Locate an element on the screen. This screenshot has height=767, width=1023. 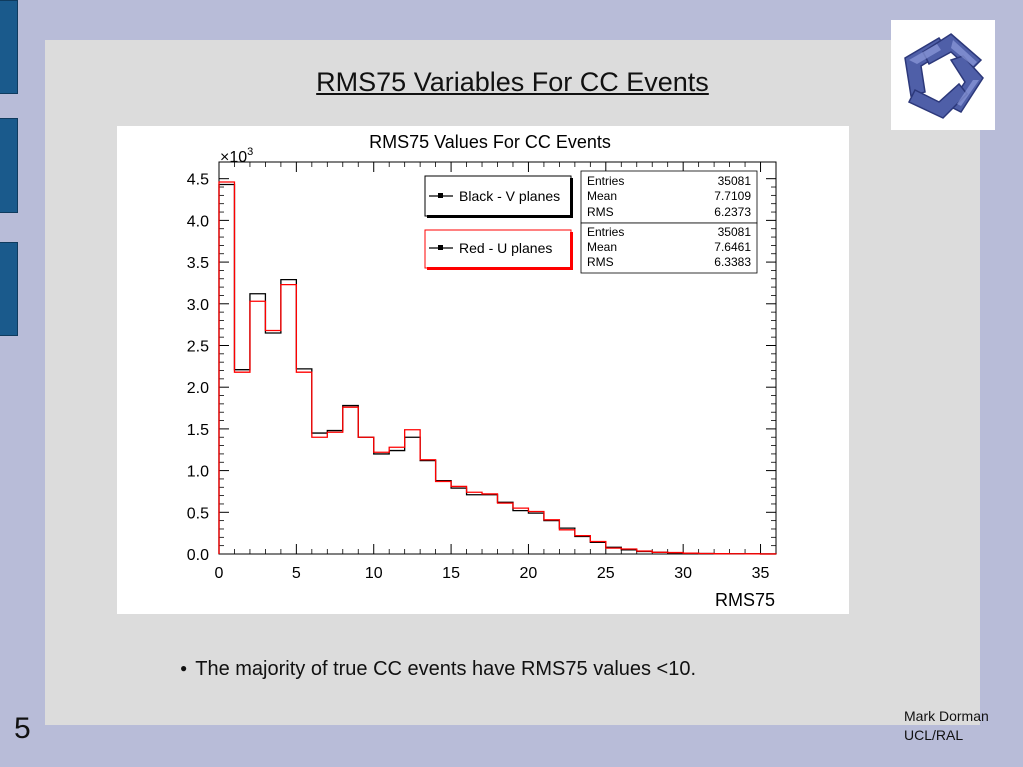
x-tick-label: 35 is located at coordinates (761, 573).